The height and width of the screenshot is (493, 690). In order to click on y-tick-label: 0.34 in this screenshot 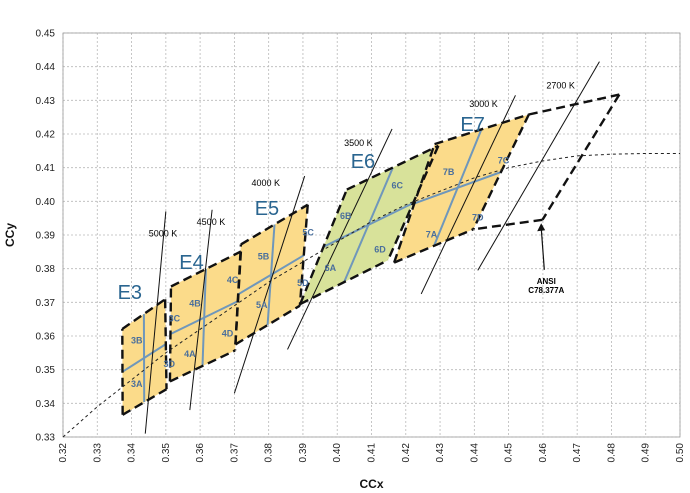, I will do `click(46, 404)`.